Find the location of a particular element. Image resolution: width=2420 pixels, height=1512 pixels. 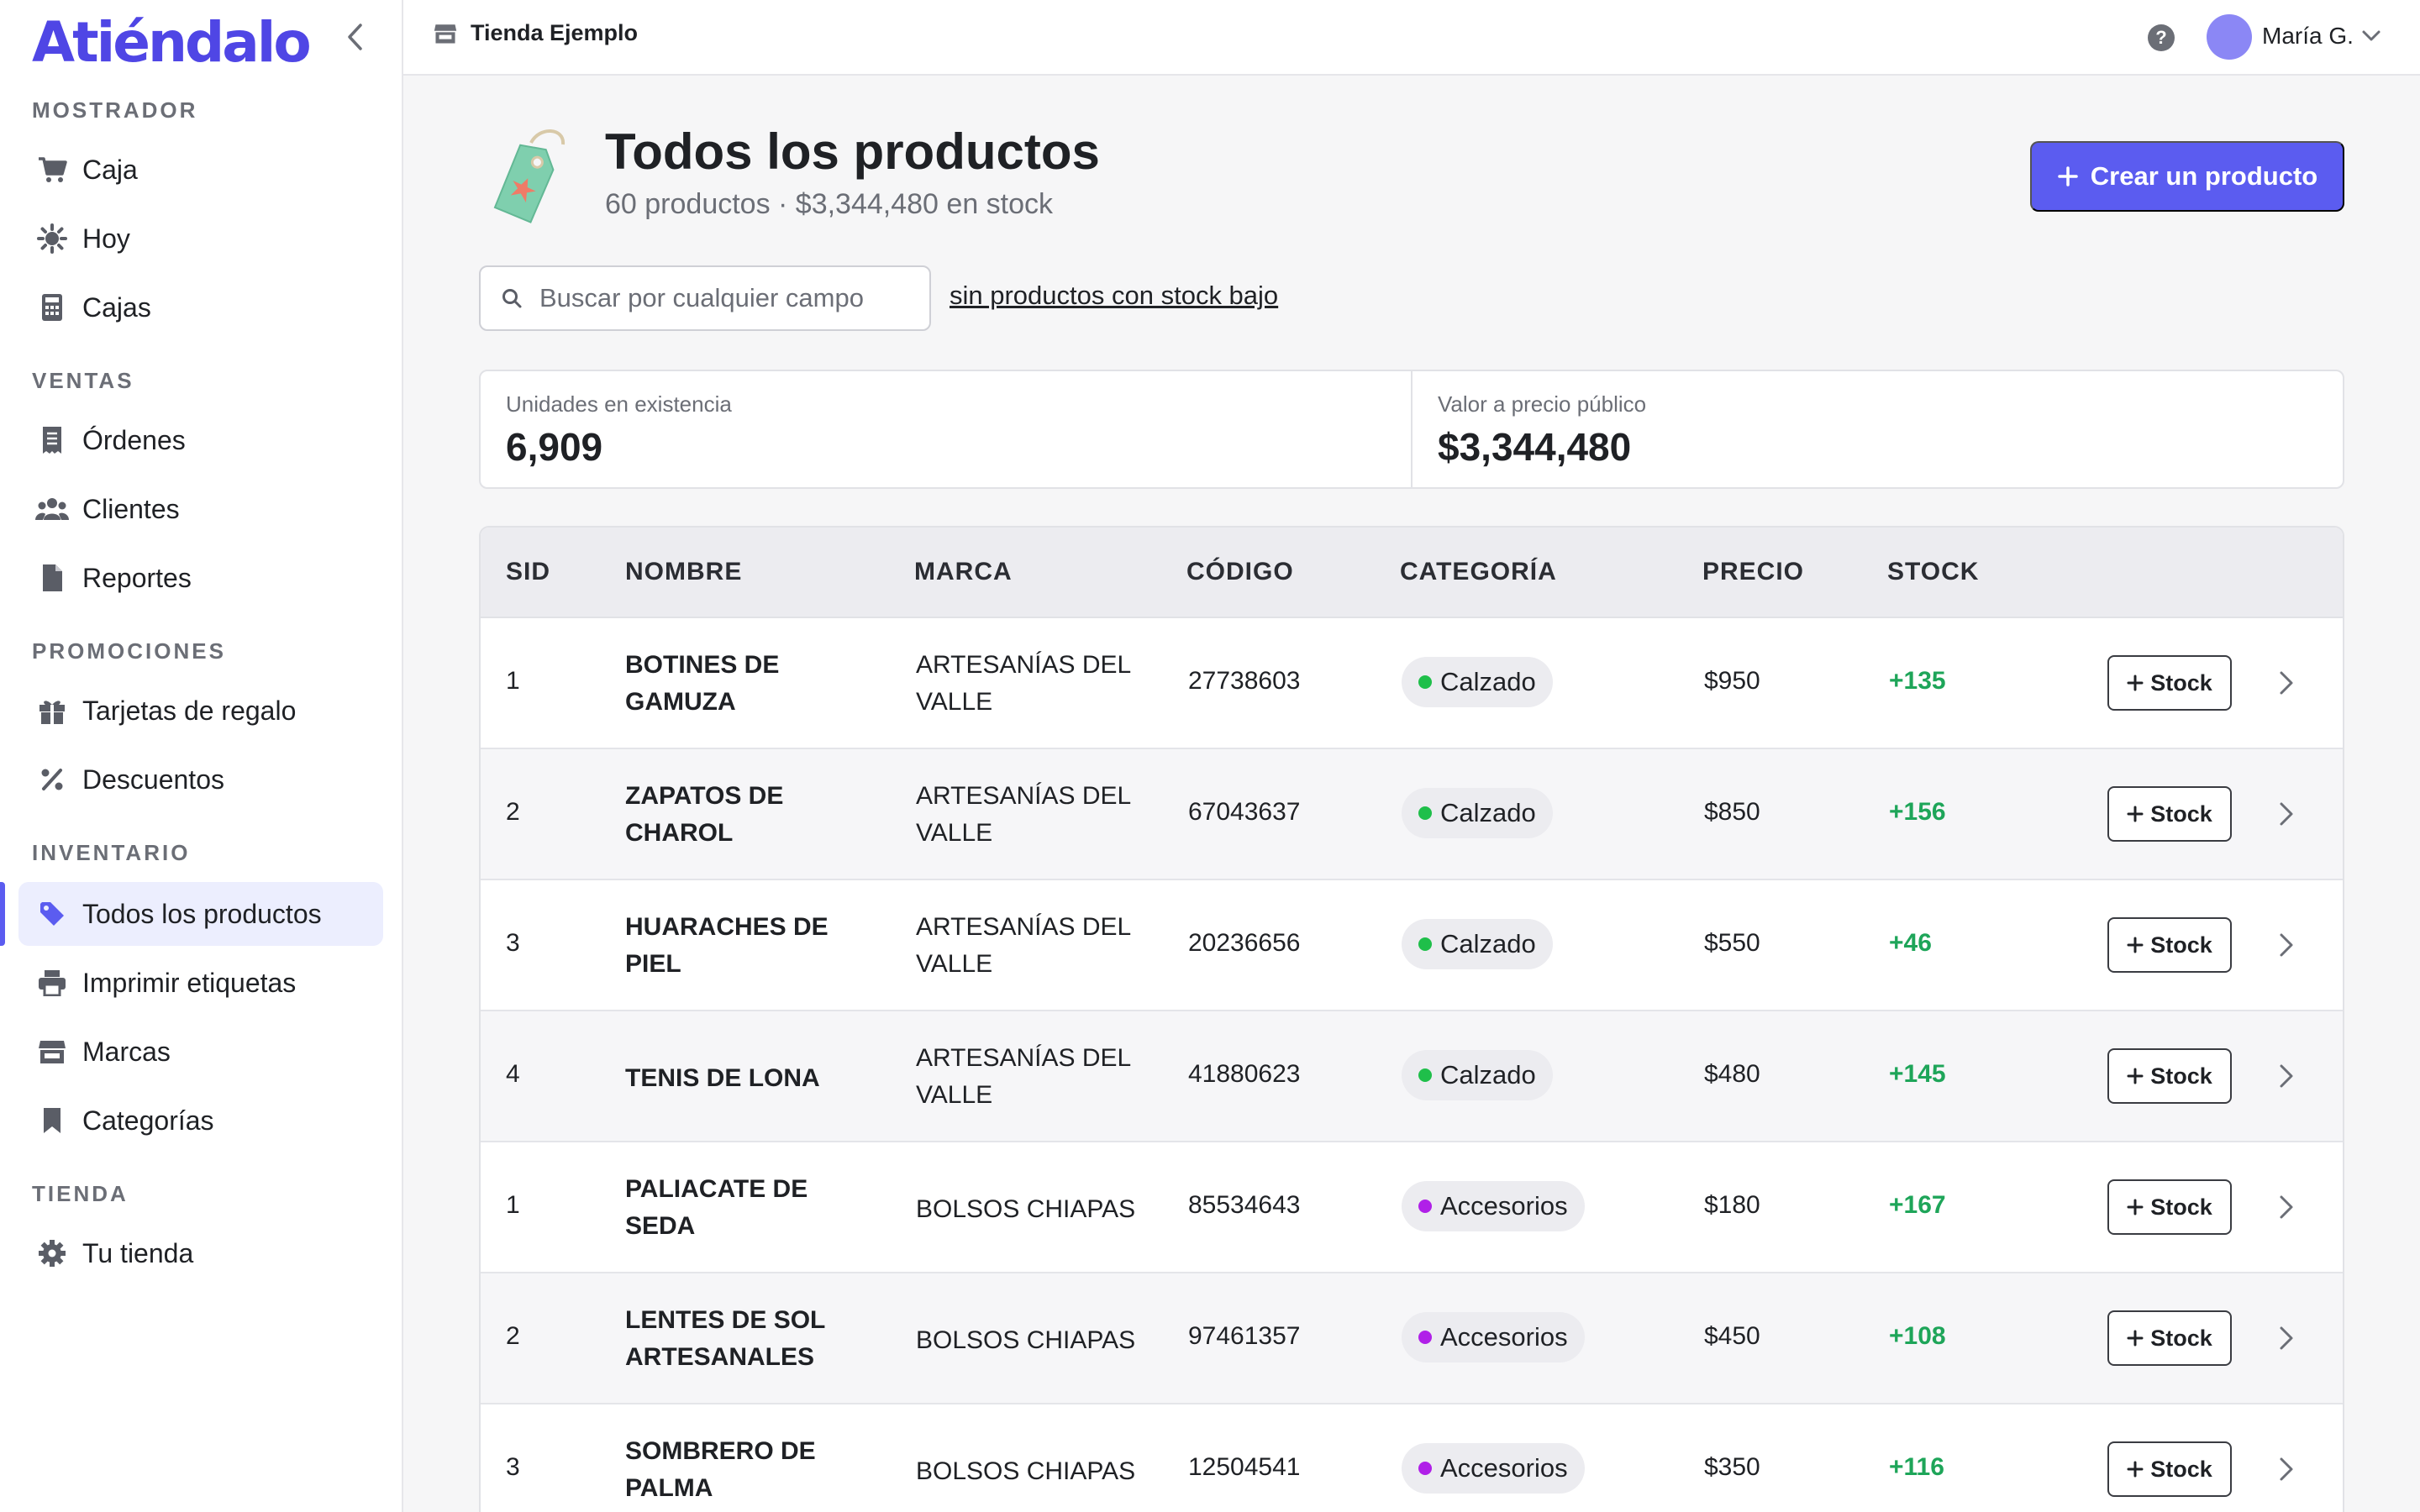

cell-price: $180 is located at coordinates (1732, 1205).